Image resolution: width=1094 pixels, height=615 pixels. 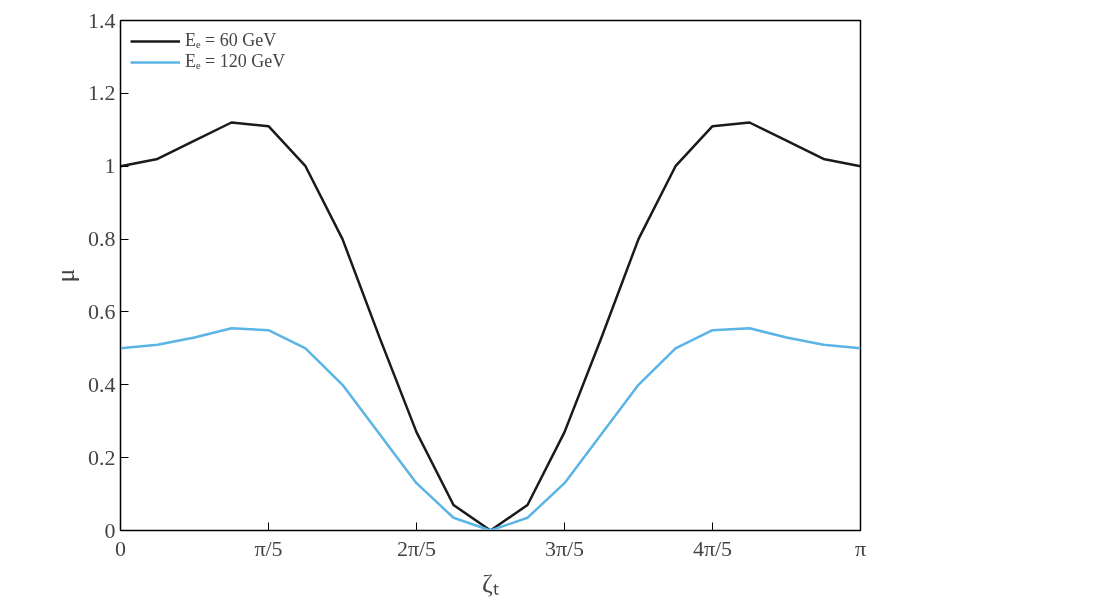 I want to click on y-tick-label: 1, so click(x=110, y=166).